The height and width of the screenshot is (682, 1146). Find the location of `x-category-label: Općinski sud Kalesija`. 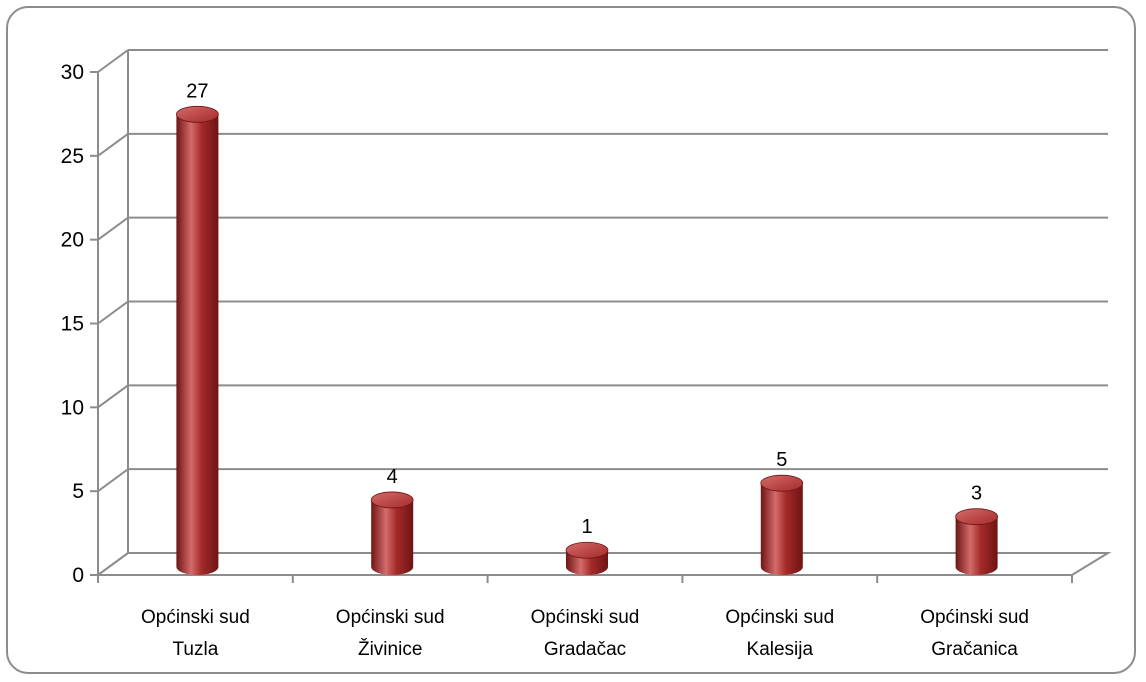

x-category-label: Općinski sud Kalesija is located at coordinates (779, 633).